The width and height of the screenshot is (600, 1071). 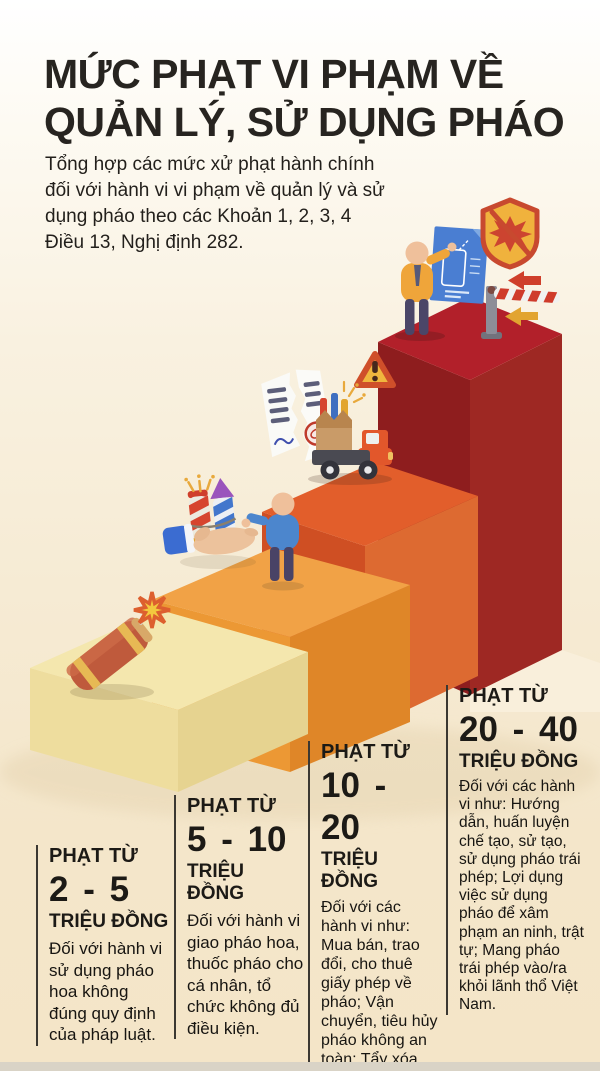 I want to click on step-4-side-face, so click(x=516, y=514).